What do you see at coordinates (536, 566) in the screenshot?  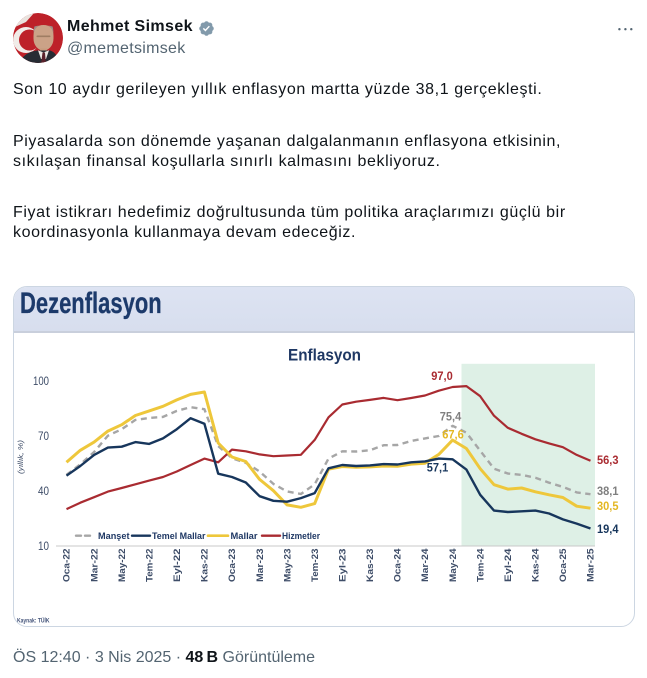 I see `svg-text: Kas-24` at bounding box center [536, 566].